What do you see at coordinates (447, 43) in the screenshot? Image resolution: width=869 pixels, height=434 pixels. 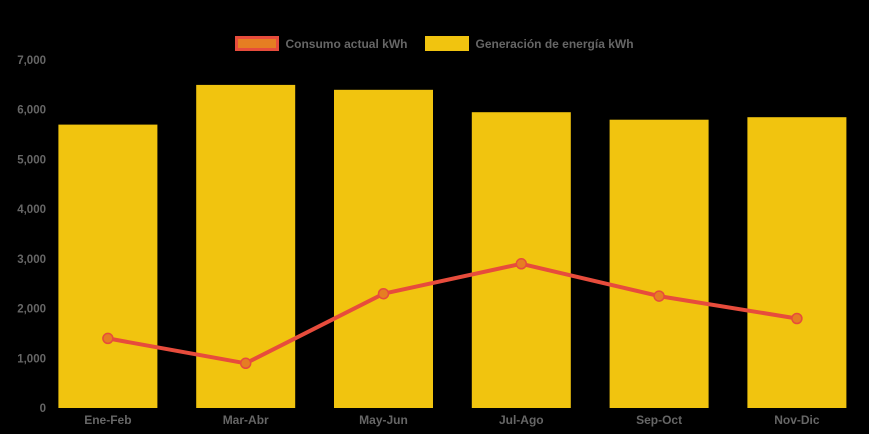 I see `generacion-legend-swatch-icon` at bounding box center [447, 43].